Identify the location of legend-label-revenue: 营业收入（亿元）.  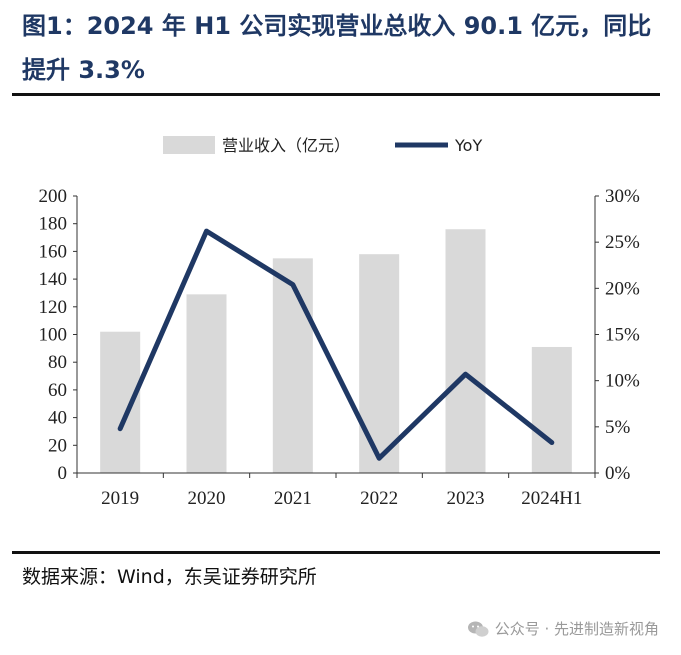
(286, 145).